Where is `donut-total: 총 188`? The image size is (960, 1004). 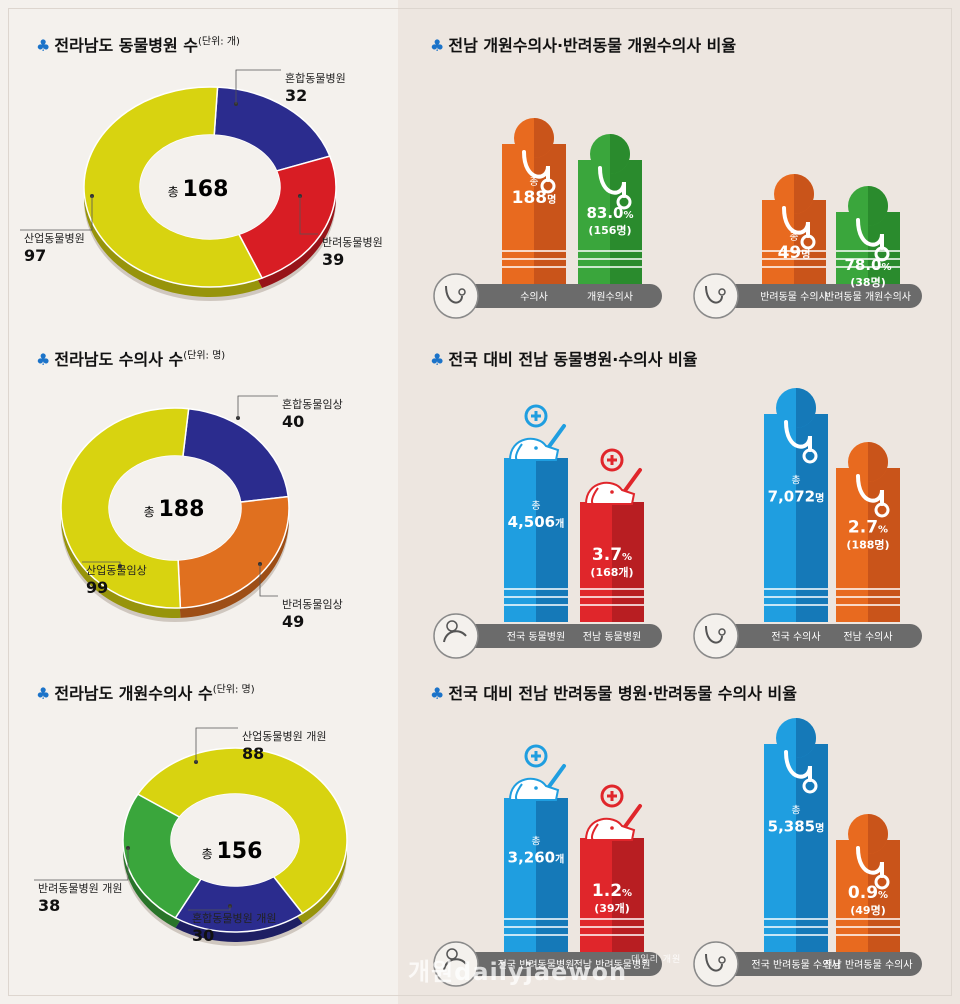
donut-total: 총 188 is located at coordinates (174, 509).